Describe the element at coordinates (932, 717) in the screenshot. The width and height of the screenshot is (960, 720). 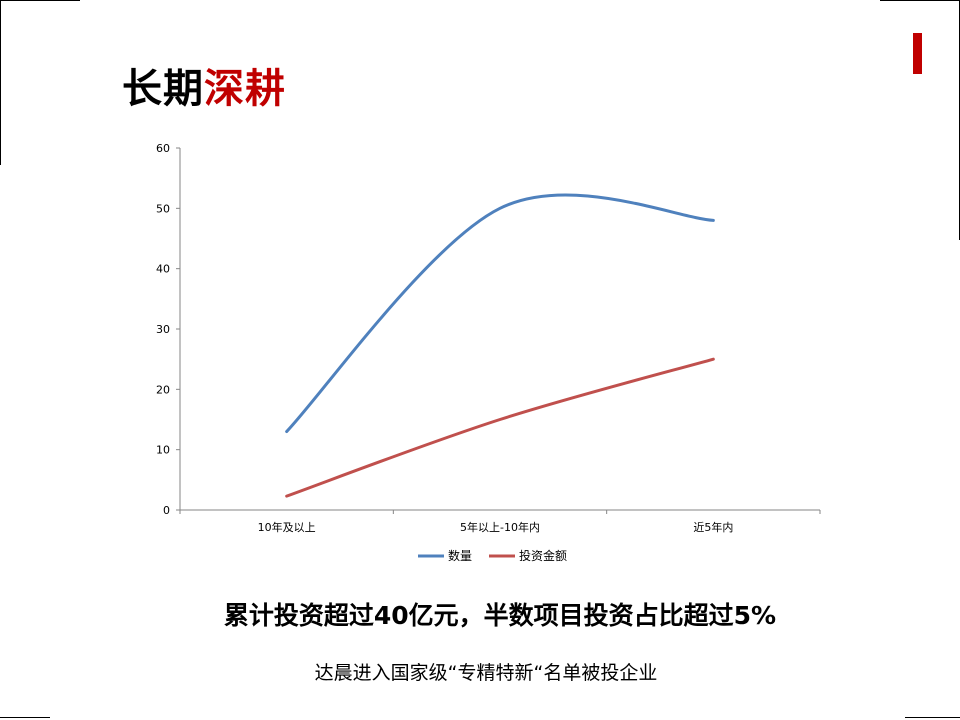
I see `frame-line-bottom-right` at that location.